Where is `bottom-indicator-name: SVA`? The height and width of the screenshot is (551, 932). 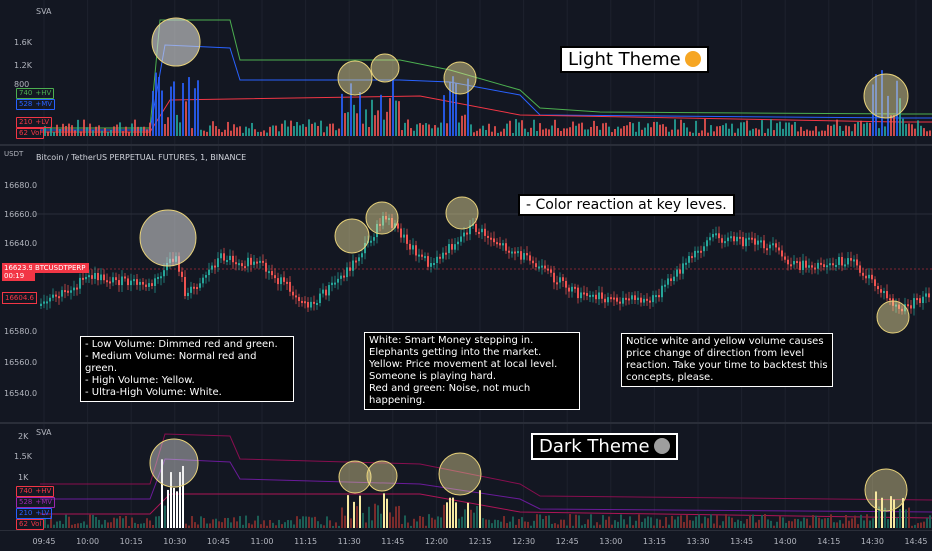
bottom-indicator-name: SVA is located at coordinates (44, 432).